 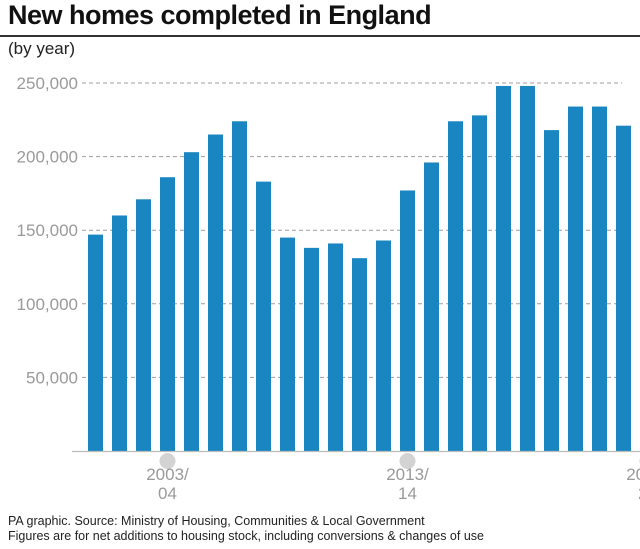 What do you see at coordinates (47, 304) in the screenshot?
I see `y-tick-label: 100,000` at bounding box center [47, 304].